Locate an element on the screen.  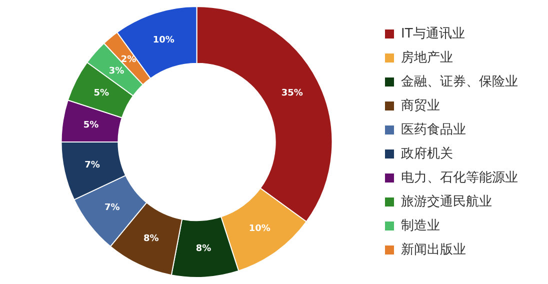
legend-label: 政府机关 is located at coordinates (427, 153).